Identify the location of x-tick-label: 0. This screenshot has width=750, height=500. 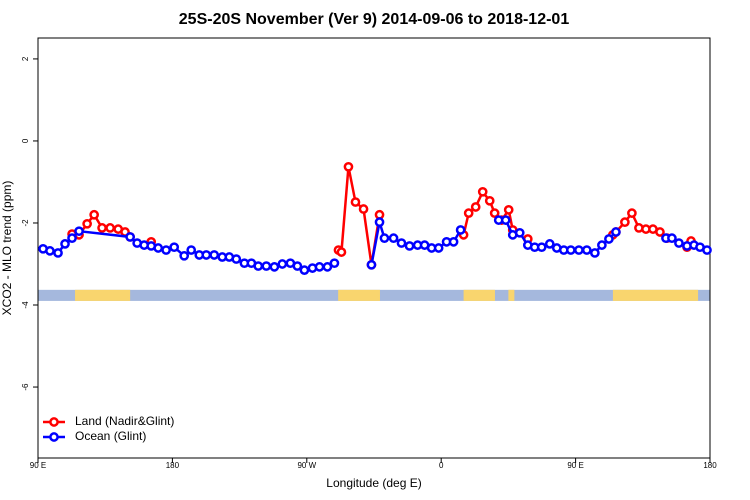
(441, 465).